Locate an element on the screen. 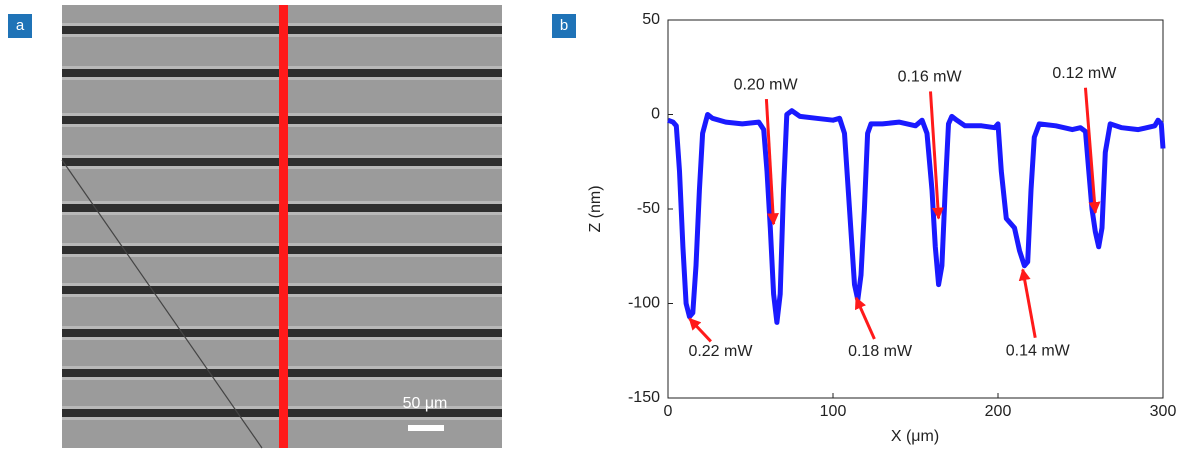 Image resolution: width=1188 pixels, height=455 pixels. panel-label: a is located at coordinates (20, 25).